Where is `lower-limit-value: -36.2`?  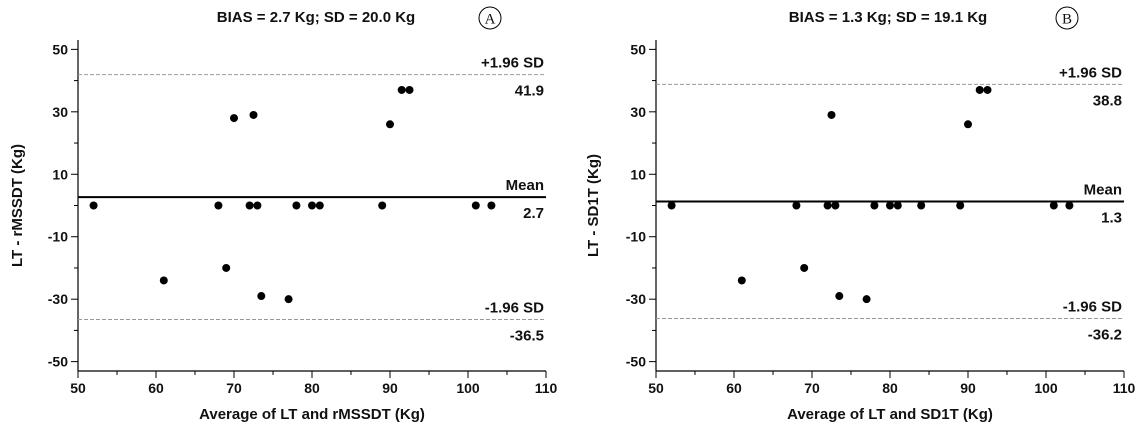
lower-limit-value: -36.2 is located at coordinates (1105, 335).